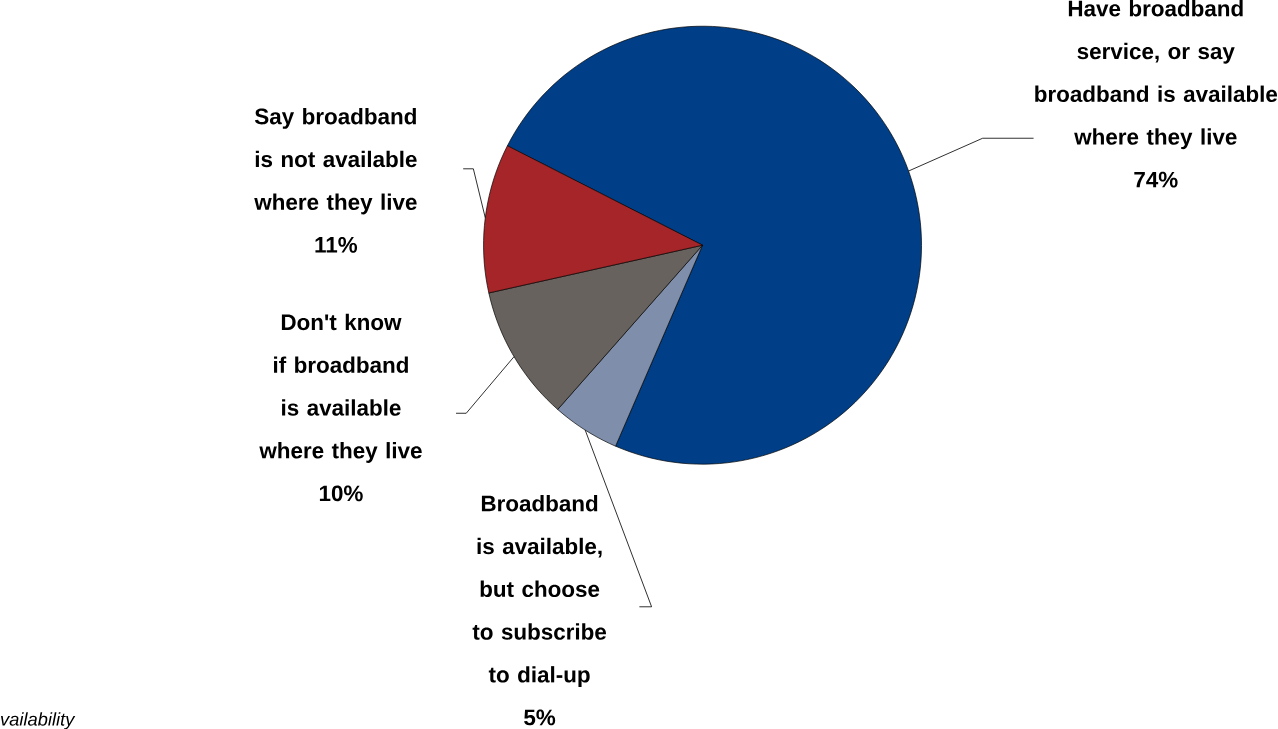 This screenshot has height=729, width=1278. Describe the element at coordinates (335, 161) in the screenshot. I see `slice-label: Say broadband is not available where they live` at that location.